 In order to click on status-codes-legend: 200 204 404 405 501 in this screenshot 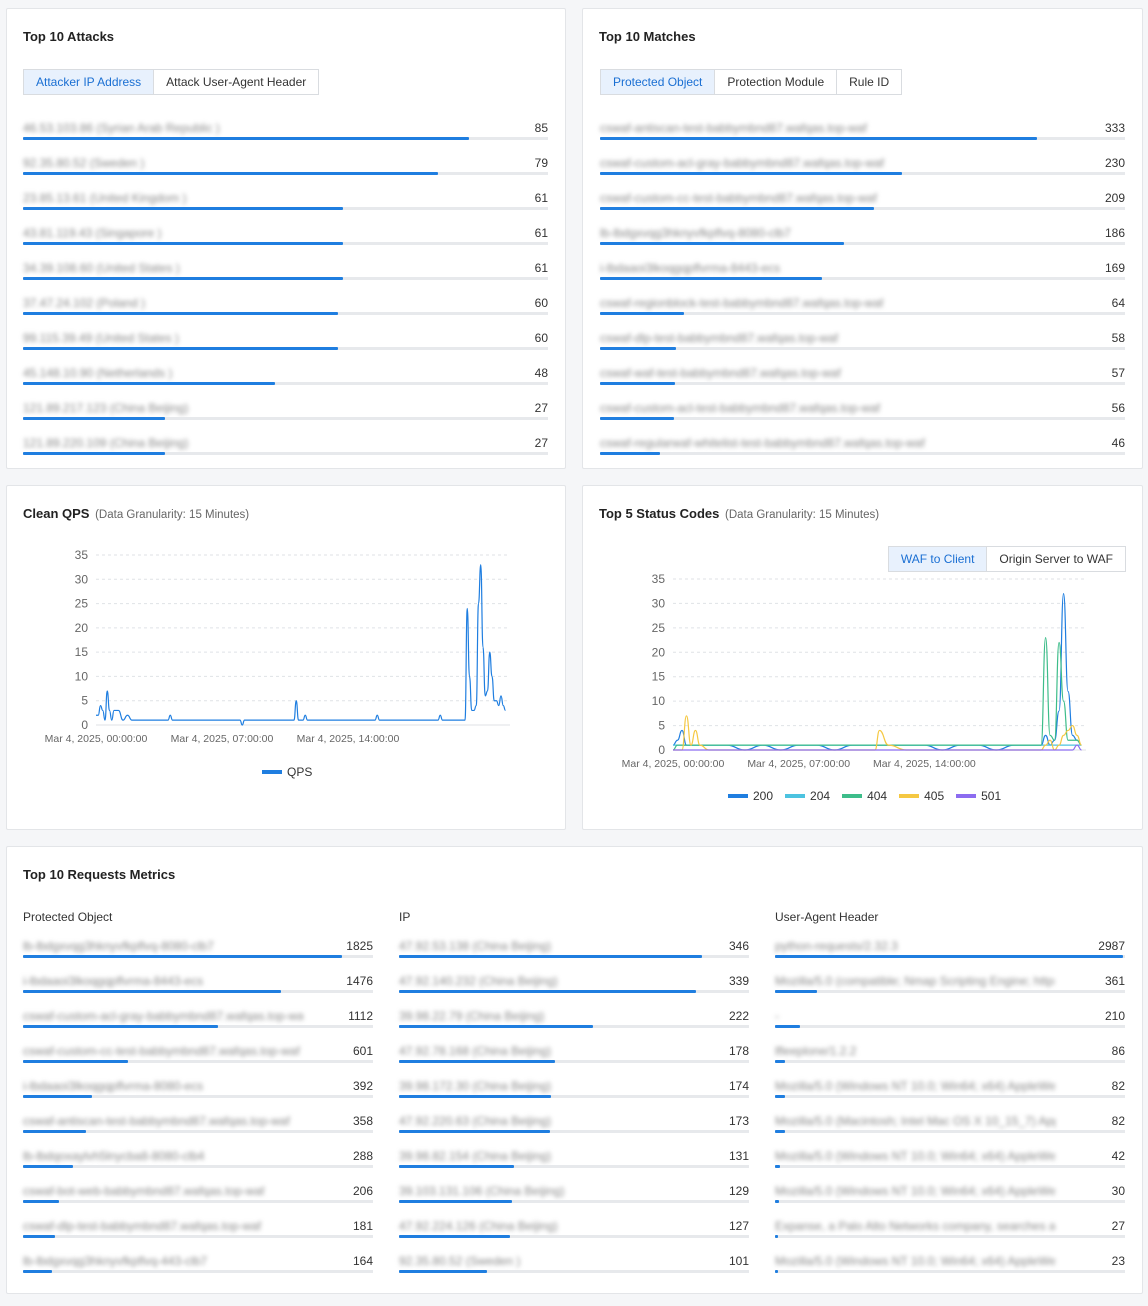, I will do `click(864, 796)`.